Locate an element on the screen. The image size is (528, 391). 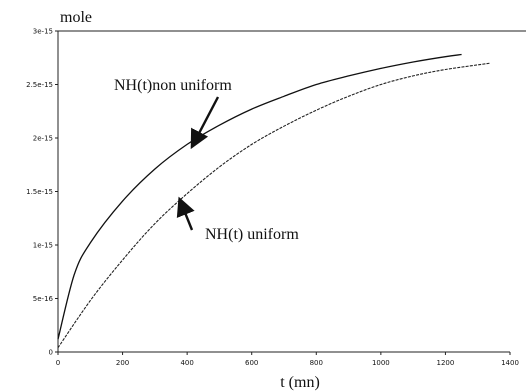
annotation-uniform-label: NH(t) uniform is located at coordinates (252, 234).